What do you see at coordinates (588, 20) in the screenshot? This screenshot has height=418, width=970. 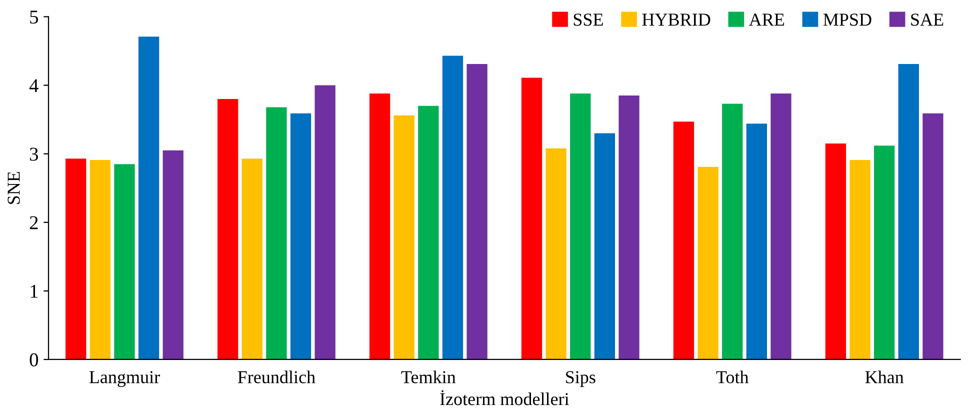 I see `legend-label: SSE` at bounding box center [588, 20].